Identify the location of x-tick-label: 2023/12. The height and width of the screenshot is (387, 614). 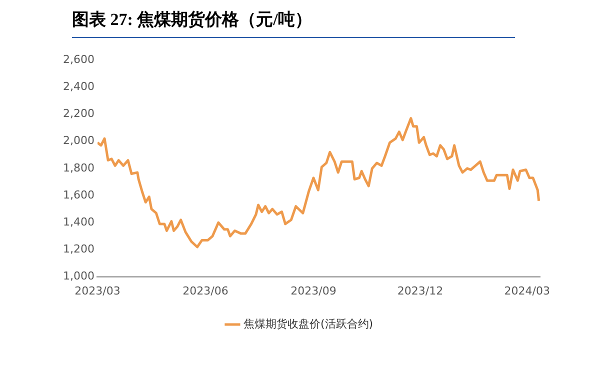
(420, 291).